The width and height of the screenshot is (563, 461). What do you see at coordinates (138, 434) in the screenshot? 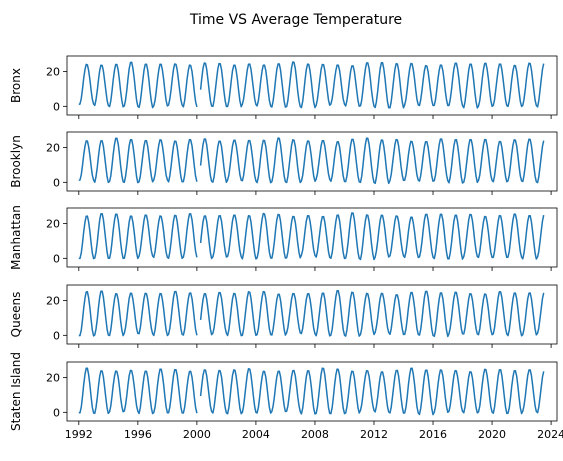
I see `x-tick-label: 1996` at bounding box center [138, 434].